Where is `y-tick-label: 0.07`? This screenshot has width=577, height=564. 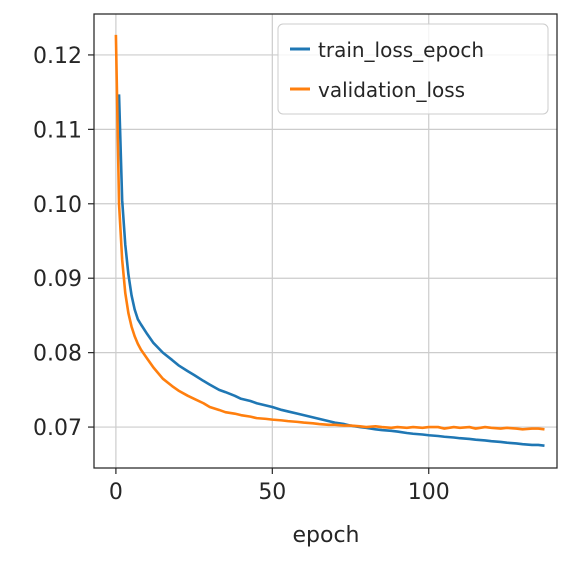 y-tick-label: 0.07 is located at coordinates (57, 428).